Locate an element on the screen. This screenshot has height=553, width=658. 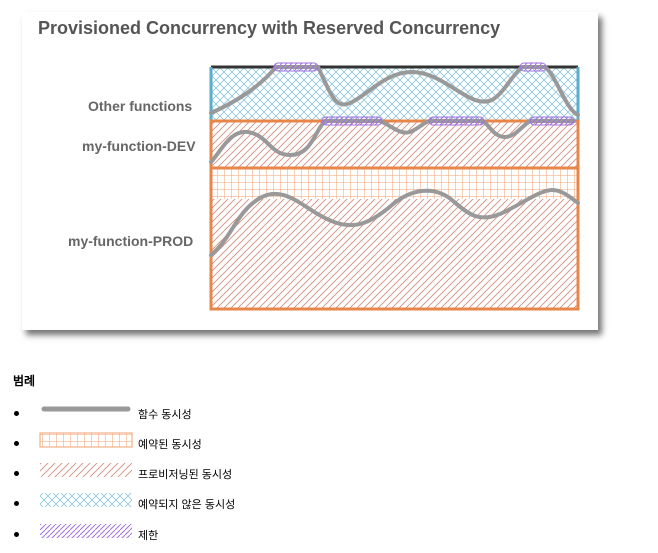
blue-crosshatch-swatch is located at coordinates (86, 500).